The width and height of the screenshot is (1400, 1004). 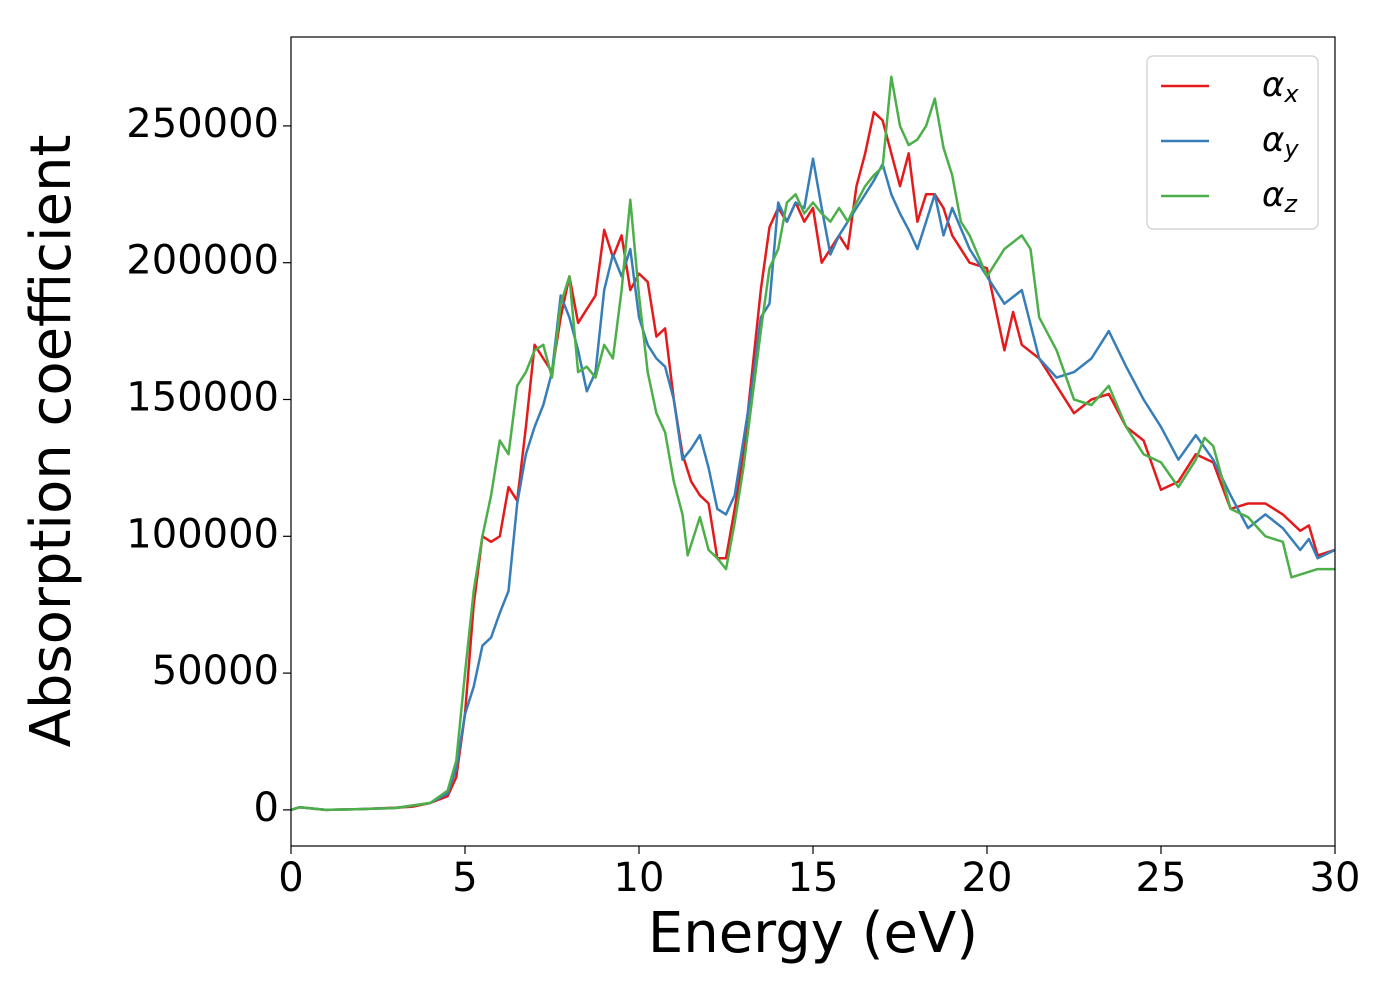 What do you see at coordinates (215, 671) in the screenshot?
I see `y-tick-label: 50000` at bounding box center [215, 671].